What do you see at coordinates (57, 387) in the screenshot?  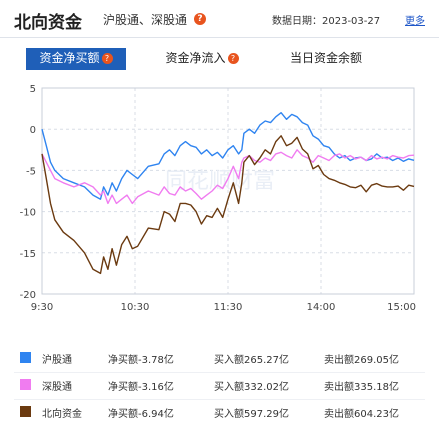 I see `legend-name-sz: 深股通` at bounding box center [57, 387].